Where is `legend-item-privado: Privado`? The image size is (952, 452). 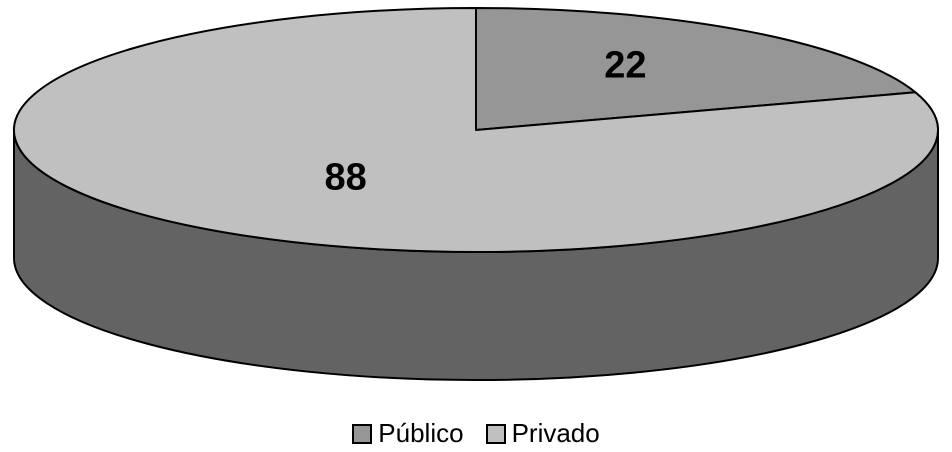 legend-item-privado: Privado is located at coordinates (542, 433).